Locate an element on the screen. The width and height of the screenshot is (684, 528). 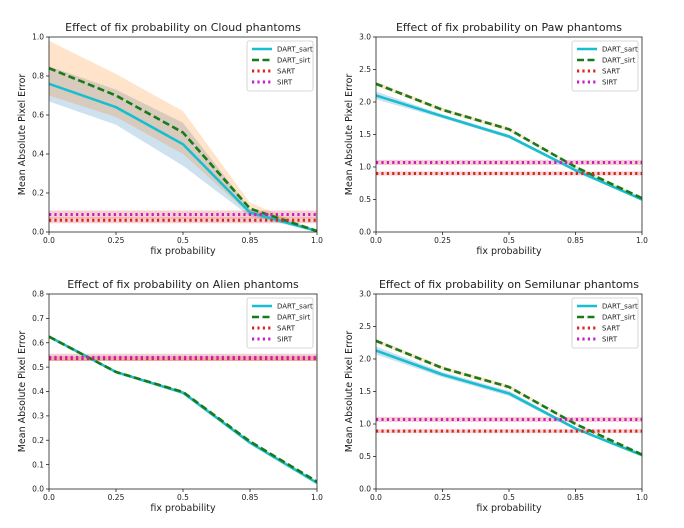
y-tick-label: 0.3 is located at coordinates (38, 416).